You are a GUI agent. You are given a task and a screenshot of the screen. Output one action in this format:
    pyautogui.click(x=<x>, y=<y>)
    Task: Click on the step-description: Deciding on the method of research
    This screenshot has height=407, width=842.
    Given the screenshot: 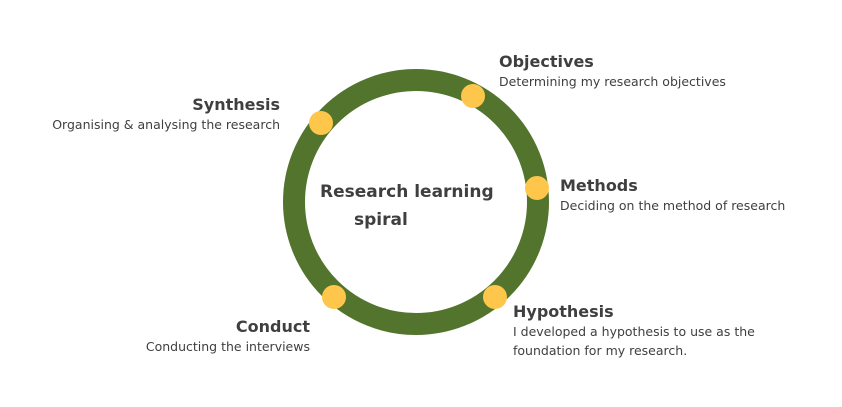 What is the action you would take?
    pyautogui.click(x=673, y=205)
    